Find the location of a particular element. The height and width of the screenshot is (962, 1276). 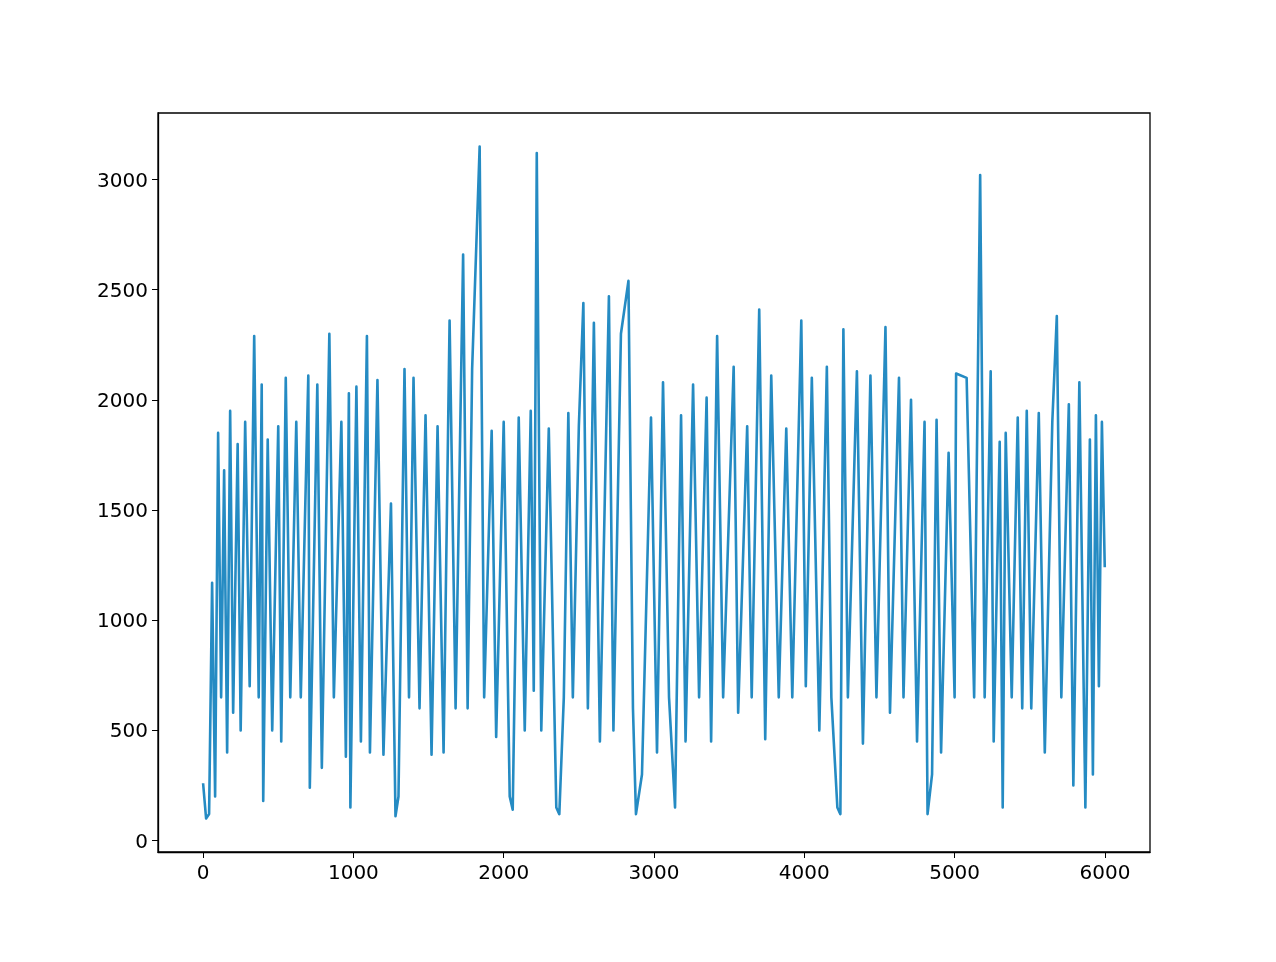

y-tick-label: 0 is located at coordinates (141, 840).